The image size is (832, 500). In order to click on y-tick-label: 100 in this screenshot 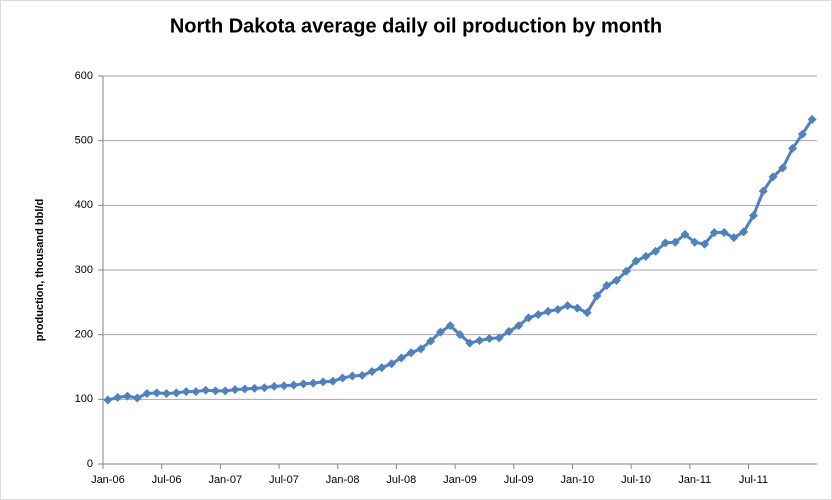, I will do `click(84, 399)`.